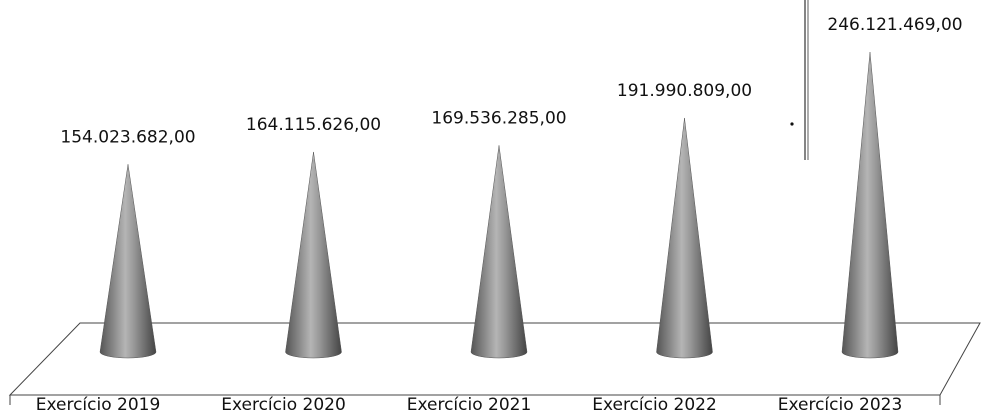 This screenshot has width=983, height=418. I want to click on x-tick-label: Exercício 2021, so click(469, 405).